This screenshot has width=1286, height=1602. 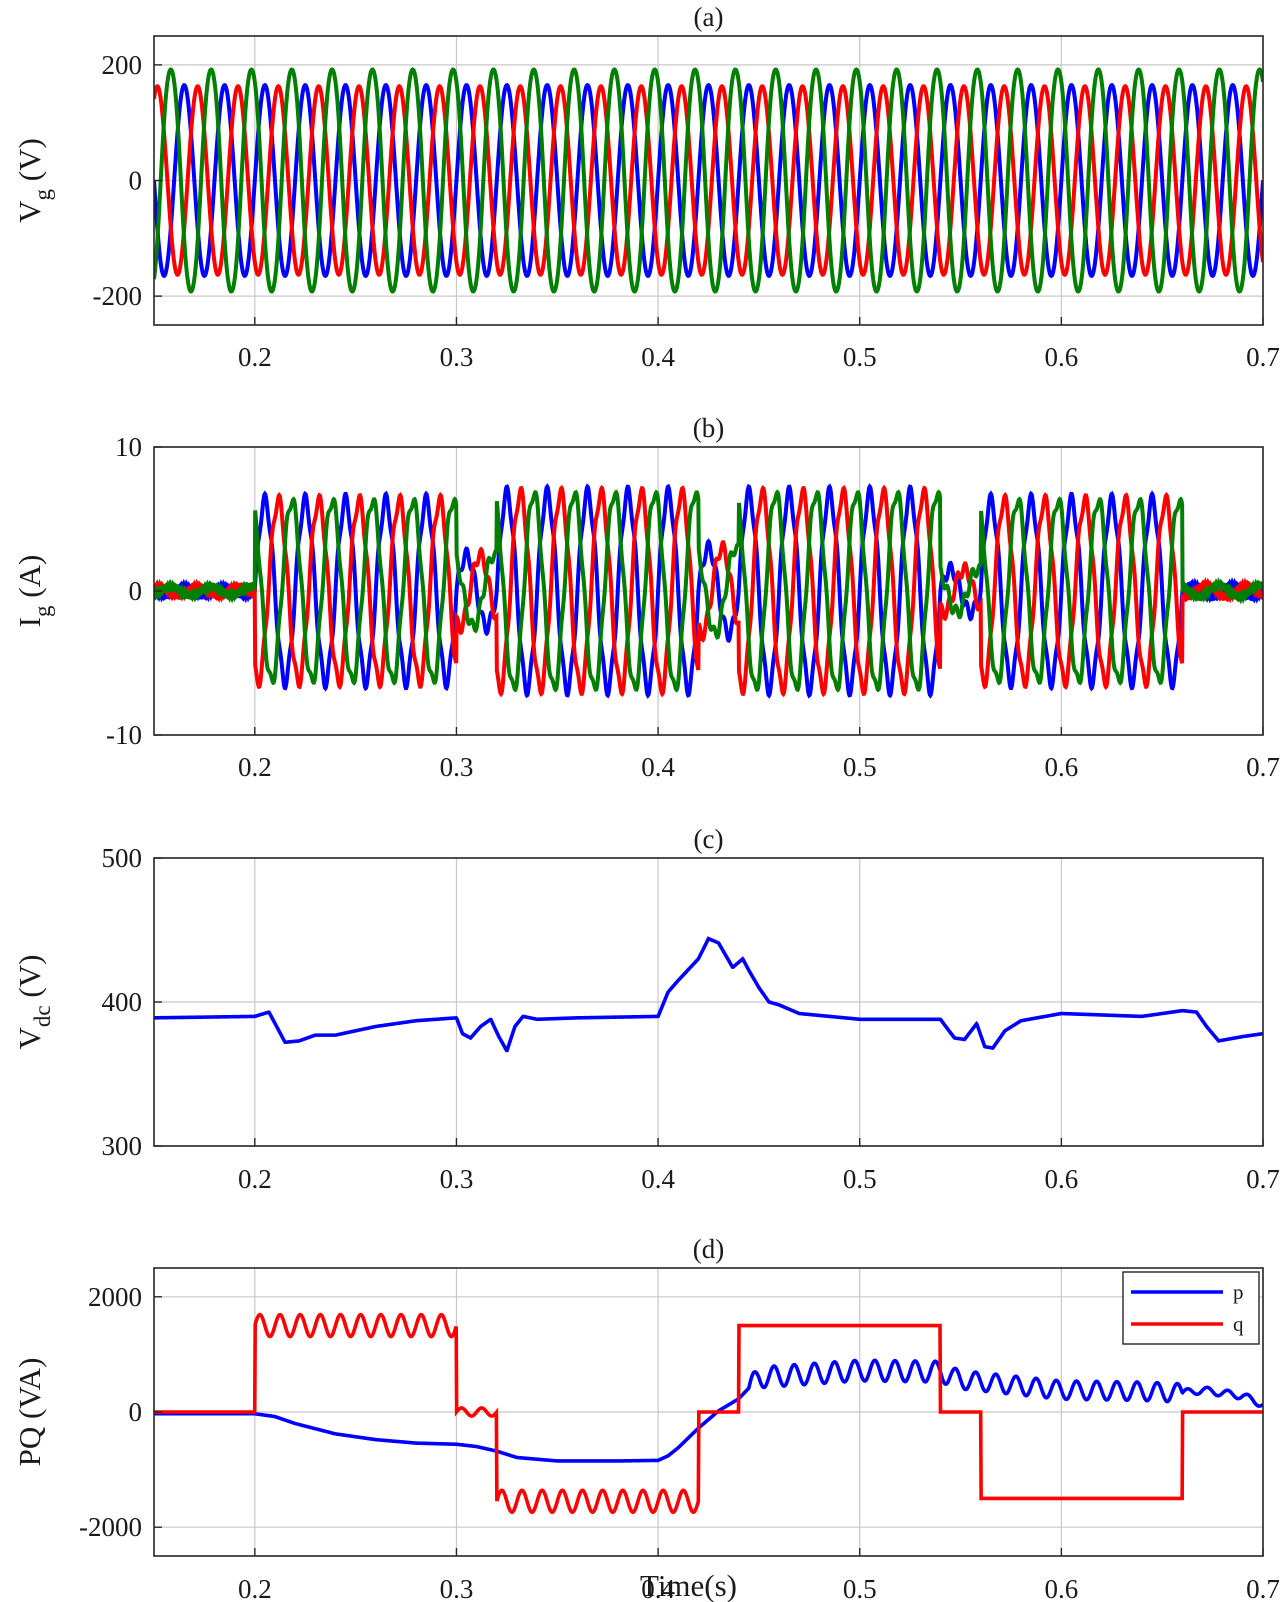 What do you see at coordinates (709, 17) in the screenshot?
I see `panel-title: (a)` at bounding box center [709, 17].